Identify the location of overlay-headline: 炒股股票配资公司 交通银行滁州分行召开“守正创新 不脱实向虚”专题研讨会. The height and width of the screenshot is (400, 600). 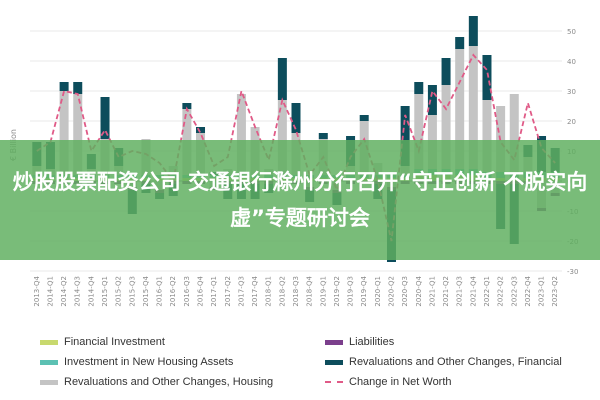
(300, 200).